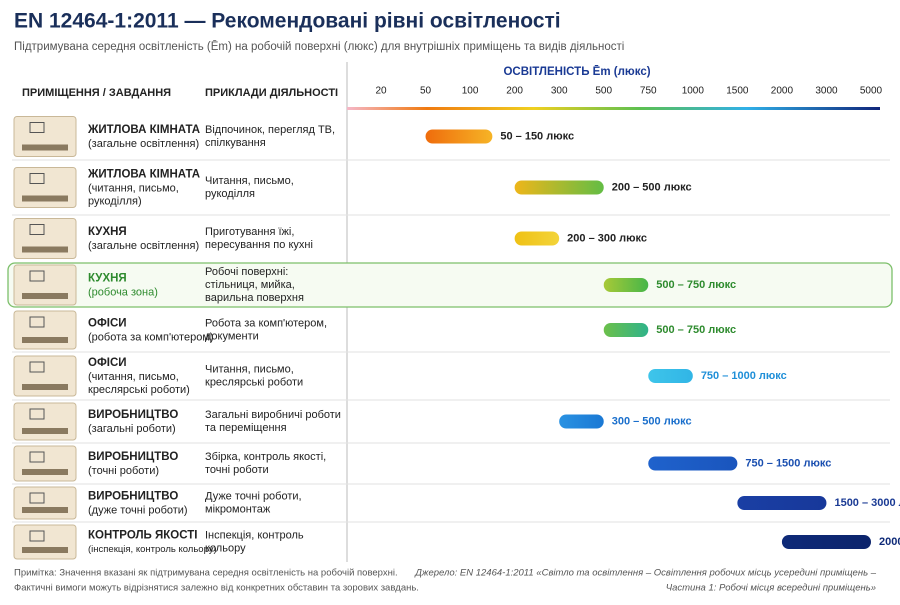  What do you see at coordinates (238, 509) in the screenshot?
I see `activity: мікромонтаж` at bounding box center [238, 509].